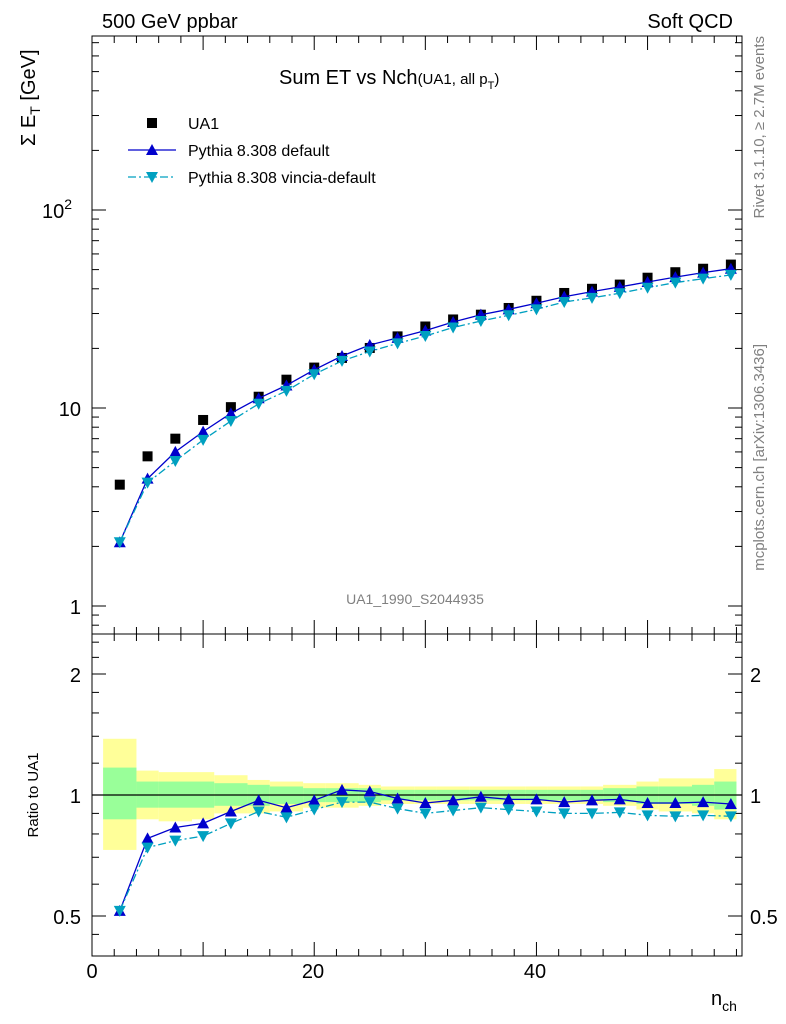 Image resolution: width=786 pixels, height=1024 pixels. I want to click on main-title: Sum ET vs Nch(UA1, all pT), so click(389, 79).